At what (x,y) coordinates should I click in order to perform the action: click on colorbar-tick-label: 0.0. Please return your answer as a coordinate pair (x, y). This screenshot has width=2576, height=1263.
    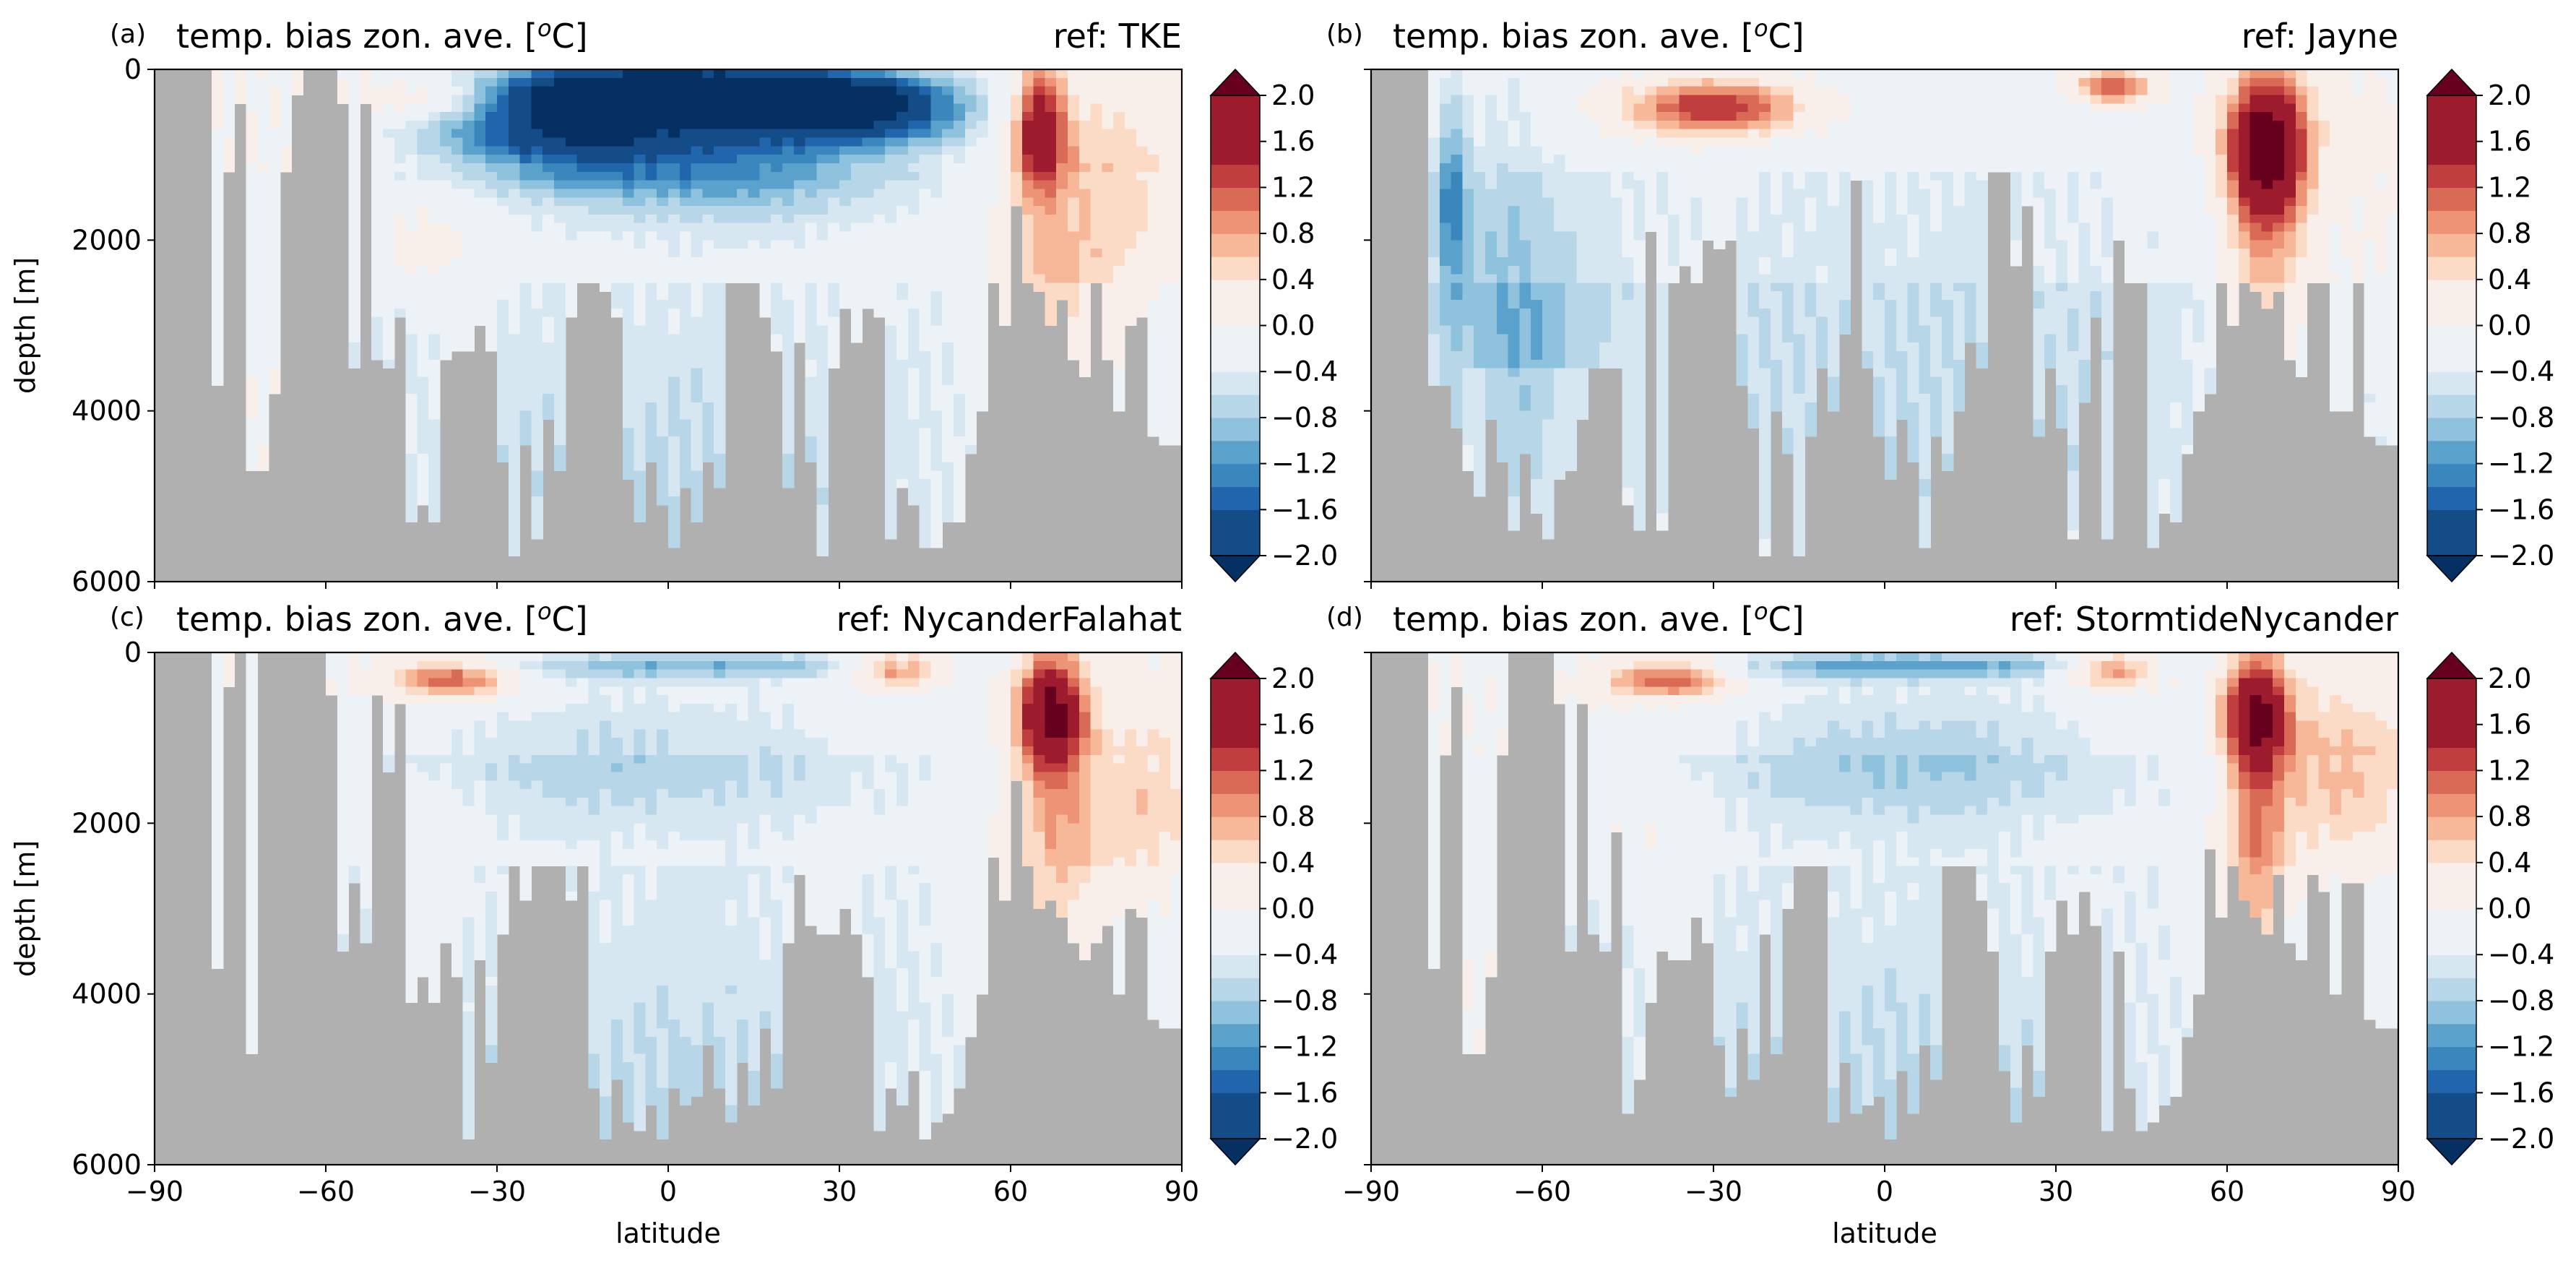
    Looking at the image, I should click on (2509, 909).